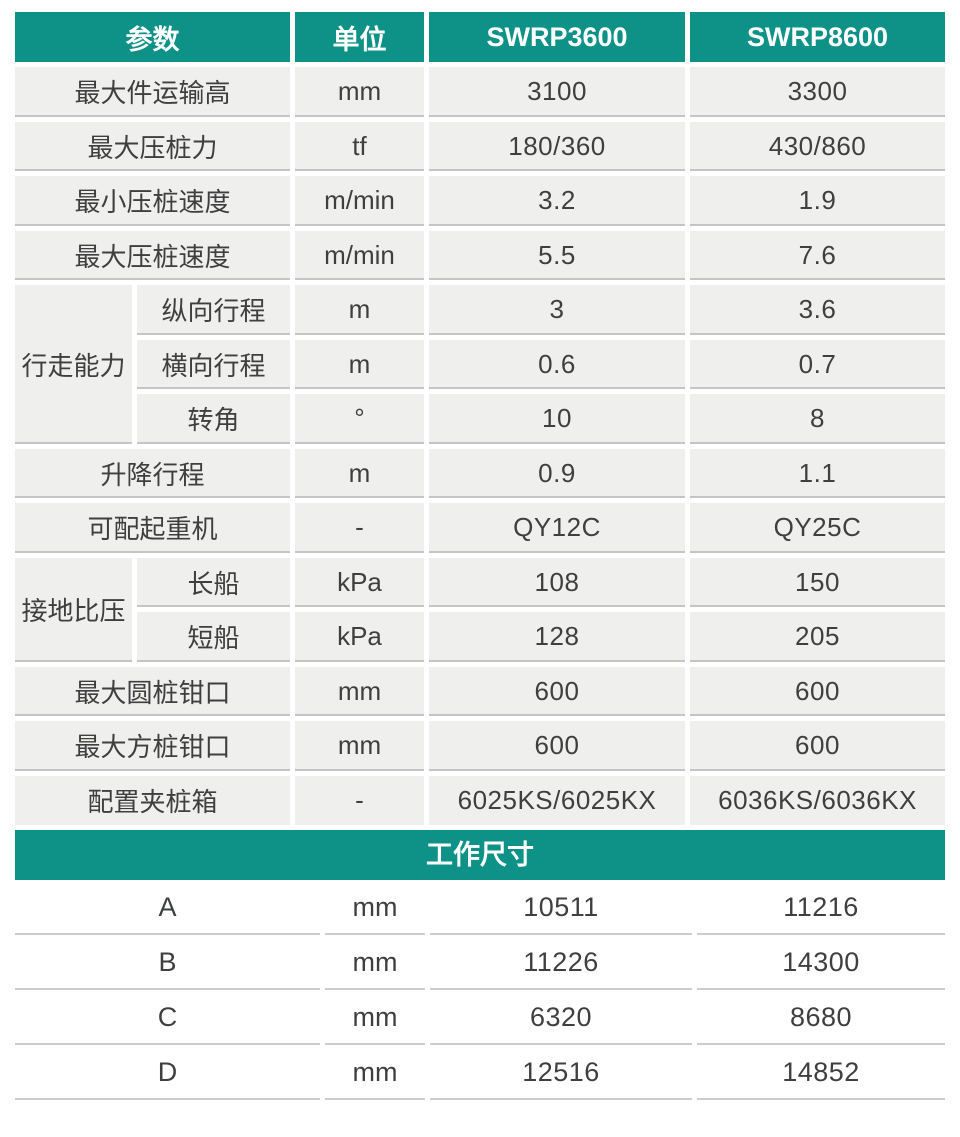 The image size is (960, 1137). Describe the element at coordinates (817, 257) in the screenshot. I see `value-cell-swrp8600: 7.6` at that location.